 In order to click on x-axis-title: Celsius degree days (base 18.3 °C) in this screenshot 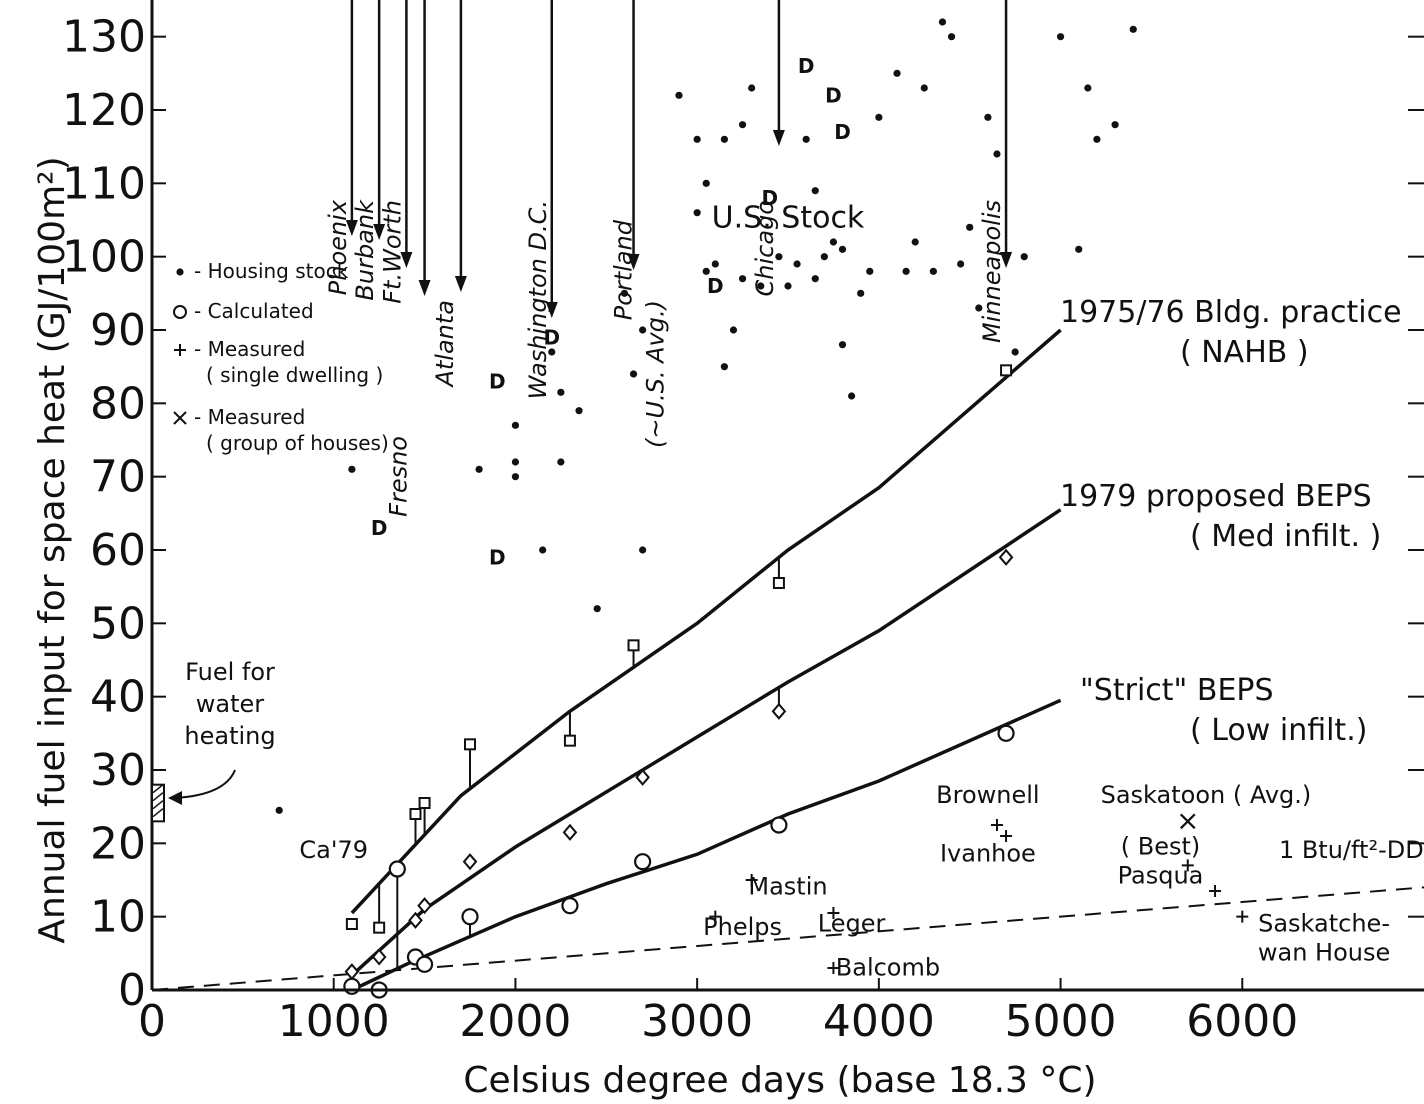, I will do `click(779, 1080)`.